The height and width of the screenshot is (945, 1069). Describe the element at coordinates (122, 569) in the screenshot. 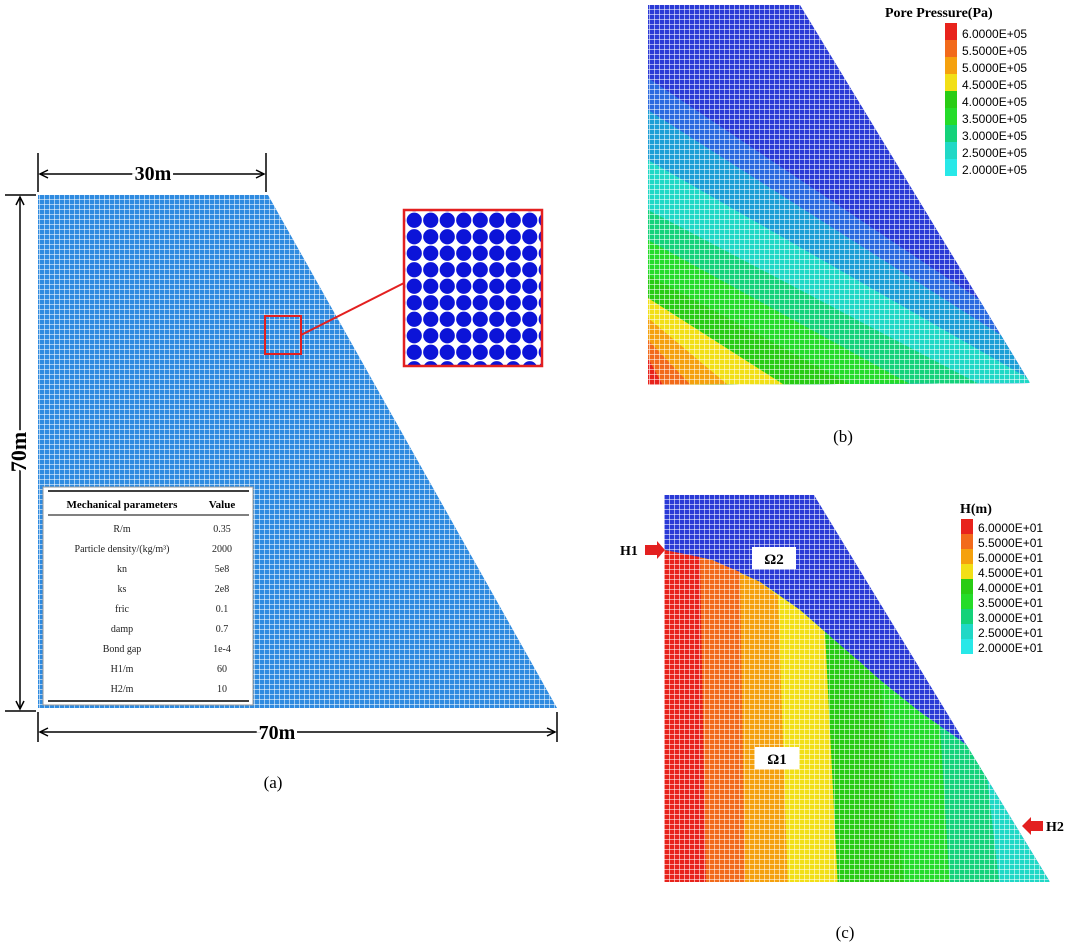

I see `params-row-name: kn` at that location.